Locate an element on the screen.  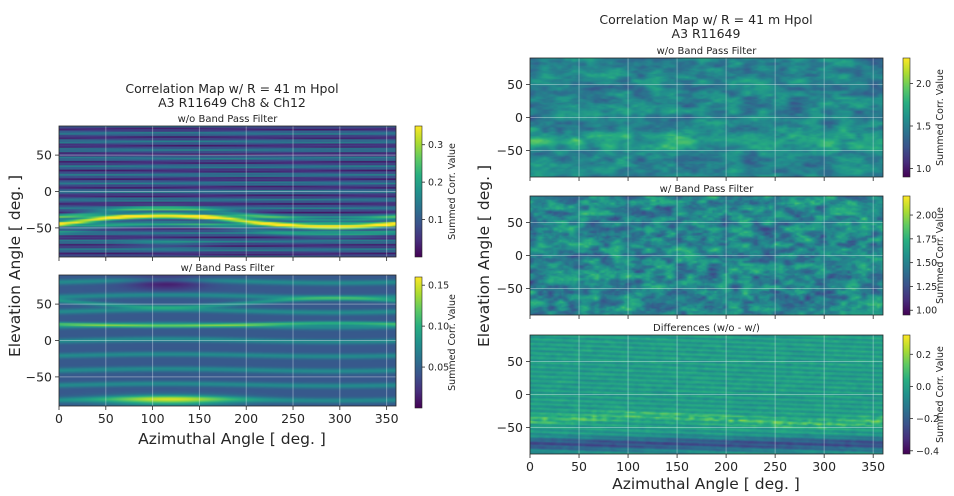
colorbar-tick-label: 2.00 is located at coordinates (926, 216).